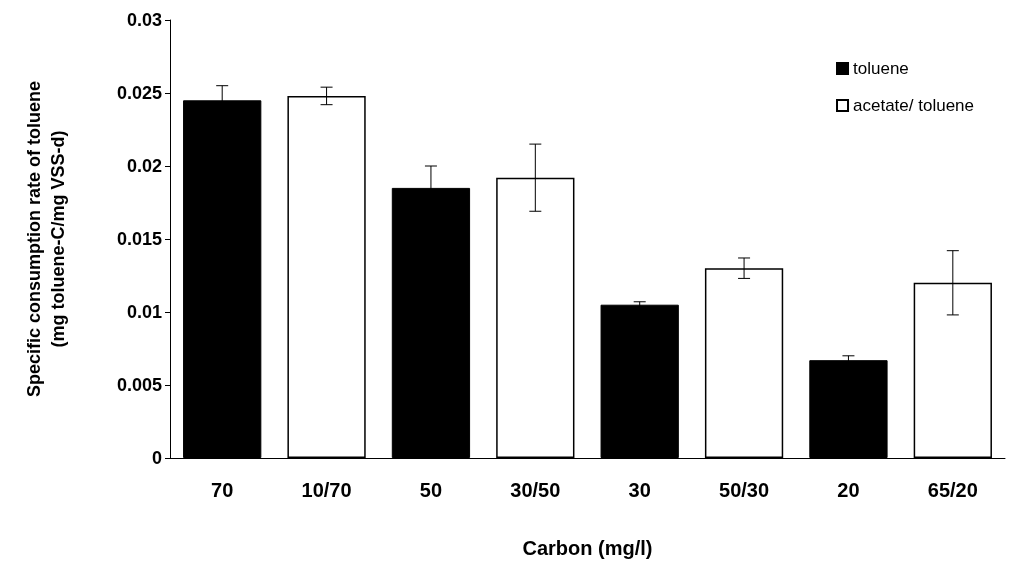 The image size is (1019, 573). I want to click on y-tick-label: 0.005, so click(139, 385).